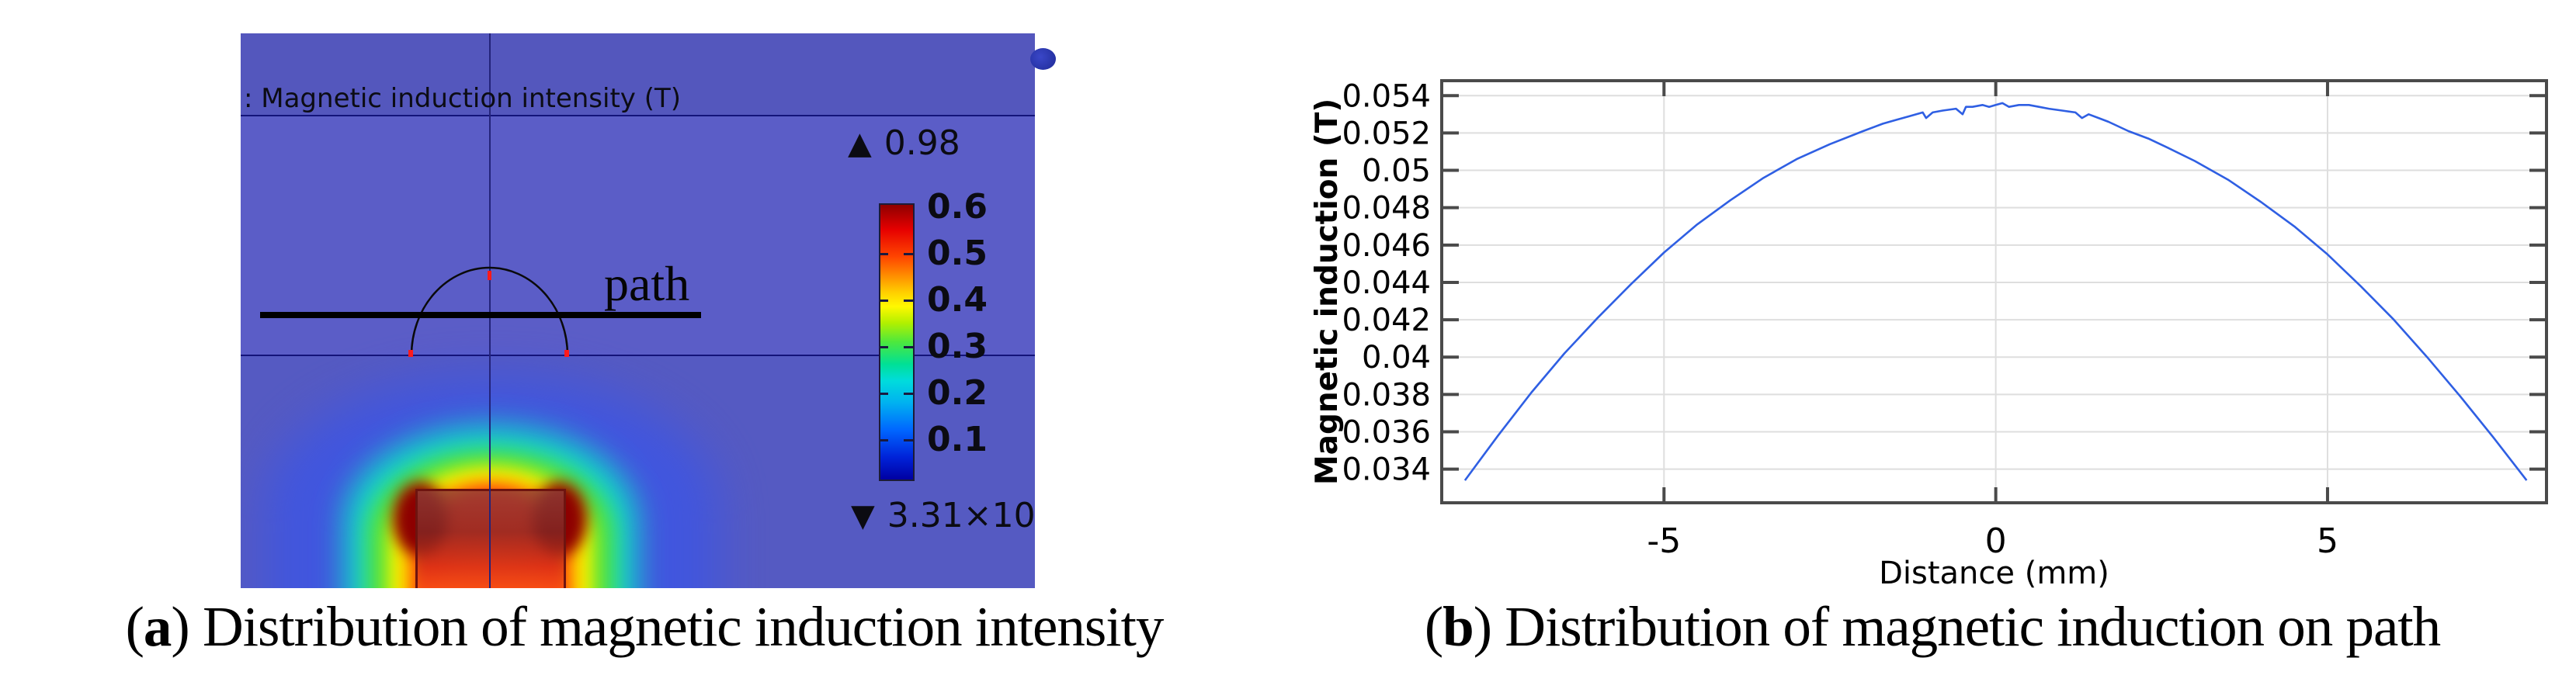  Describe the element at coordinates (860, 143) in the screenshot. I see `triangle-up-icon: ▲` at that location.